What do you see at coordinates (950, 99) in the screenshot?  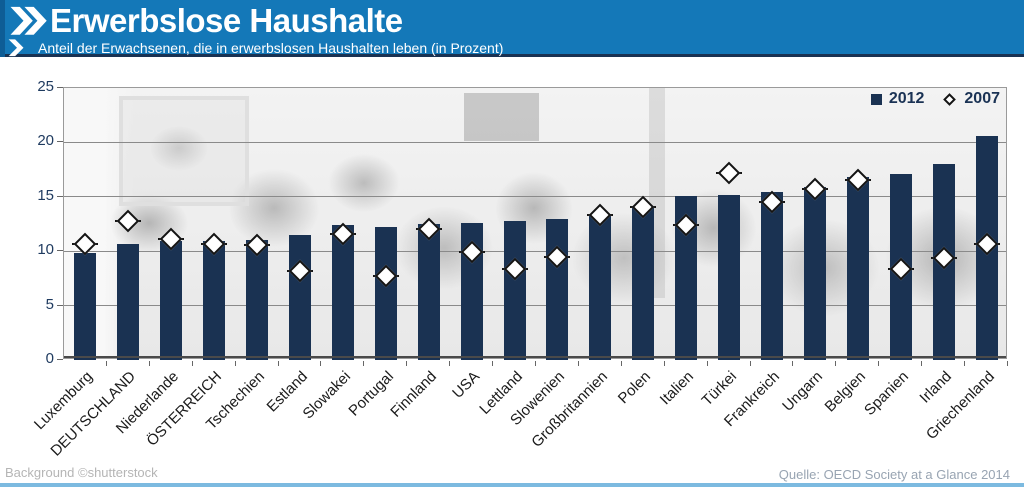 I see `legend-diamond-2007-icon` at bounding box center [950, 99].